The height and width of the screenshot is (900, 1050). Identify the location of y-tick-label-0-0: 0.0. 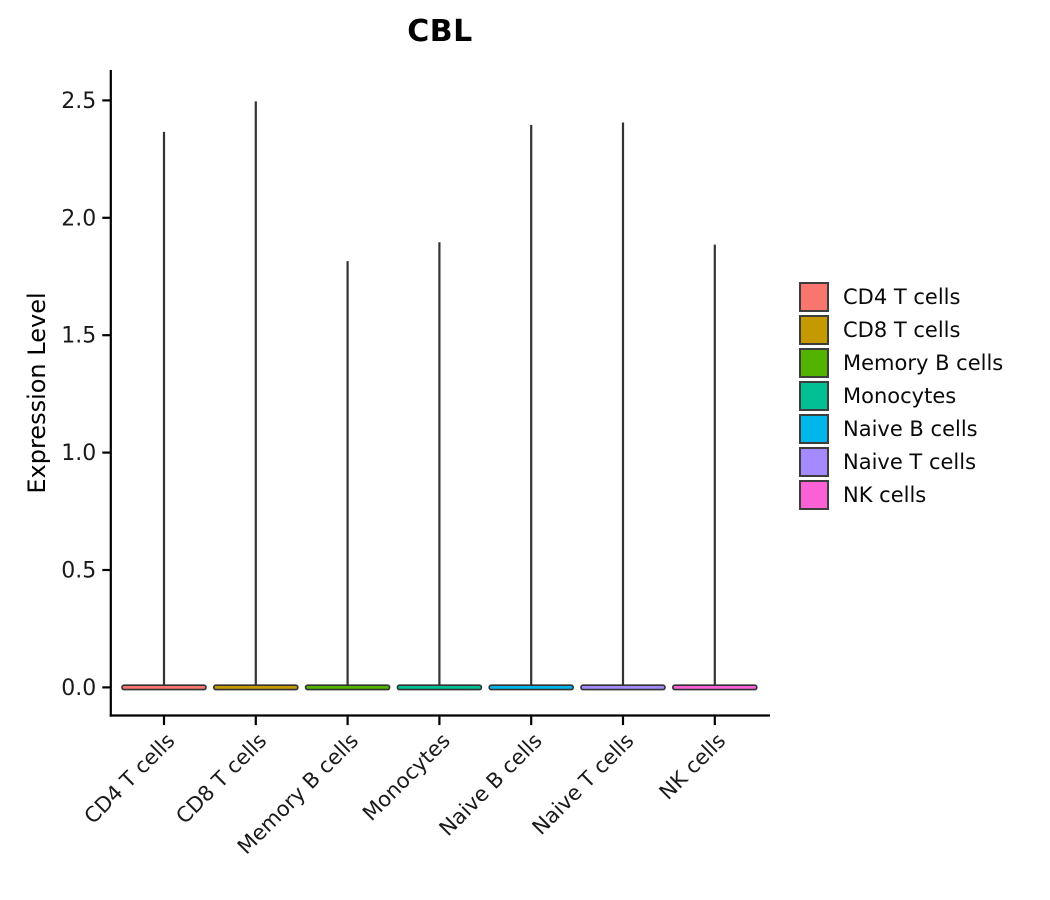
(78, 688).